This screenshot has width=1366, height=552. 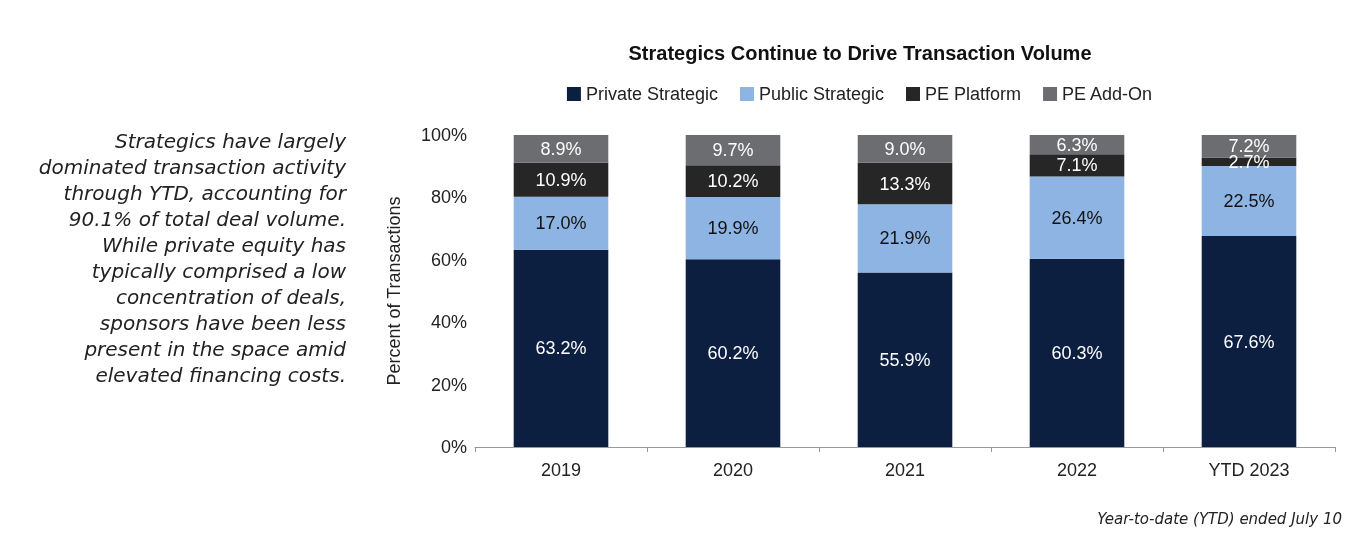 I want to click on y-tick-label: 80%, so click(x=448, y=197).